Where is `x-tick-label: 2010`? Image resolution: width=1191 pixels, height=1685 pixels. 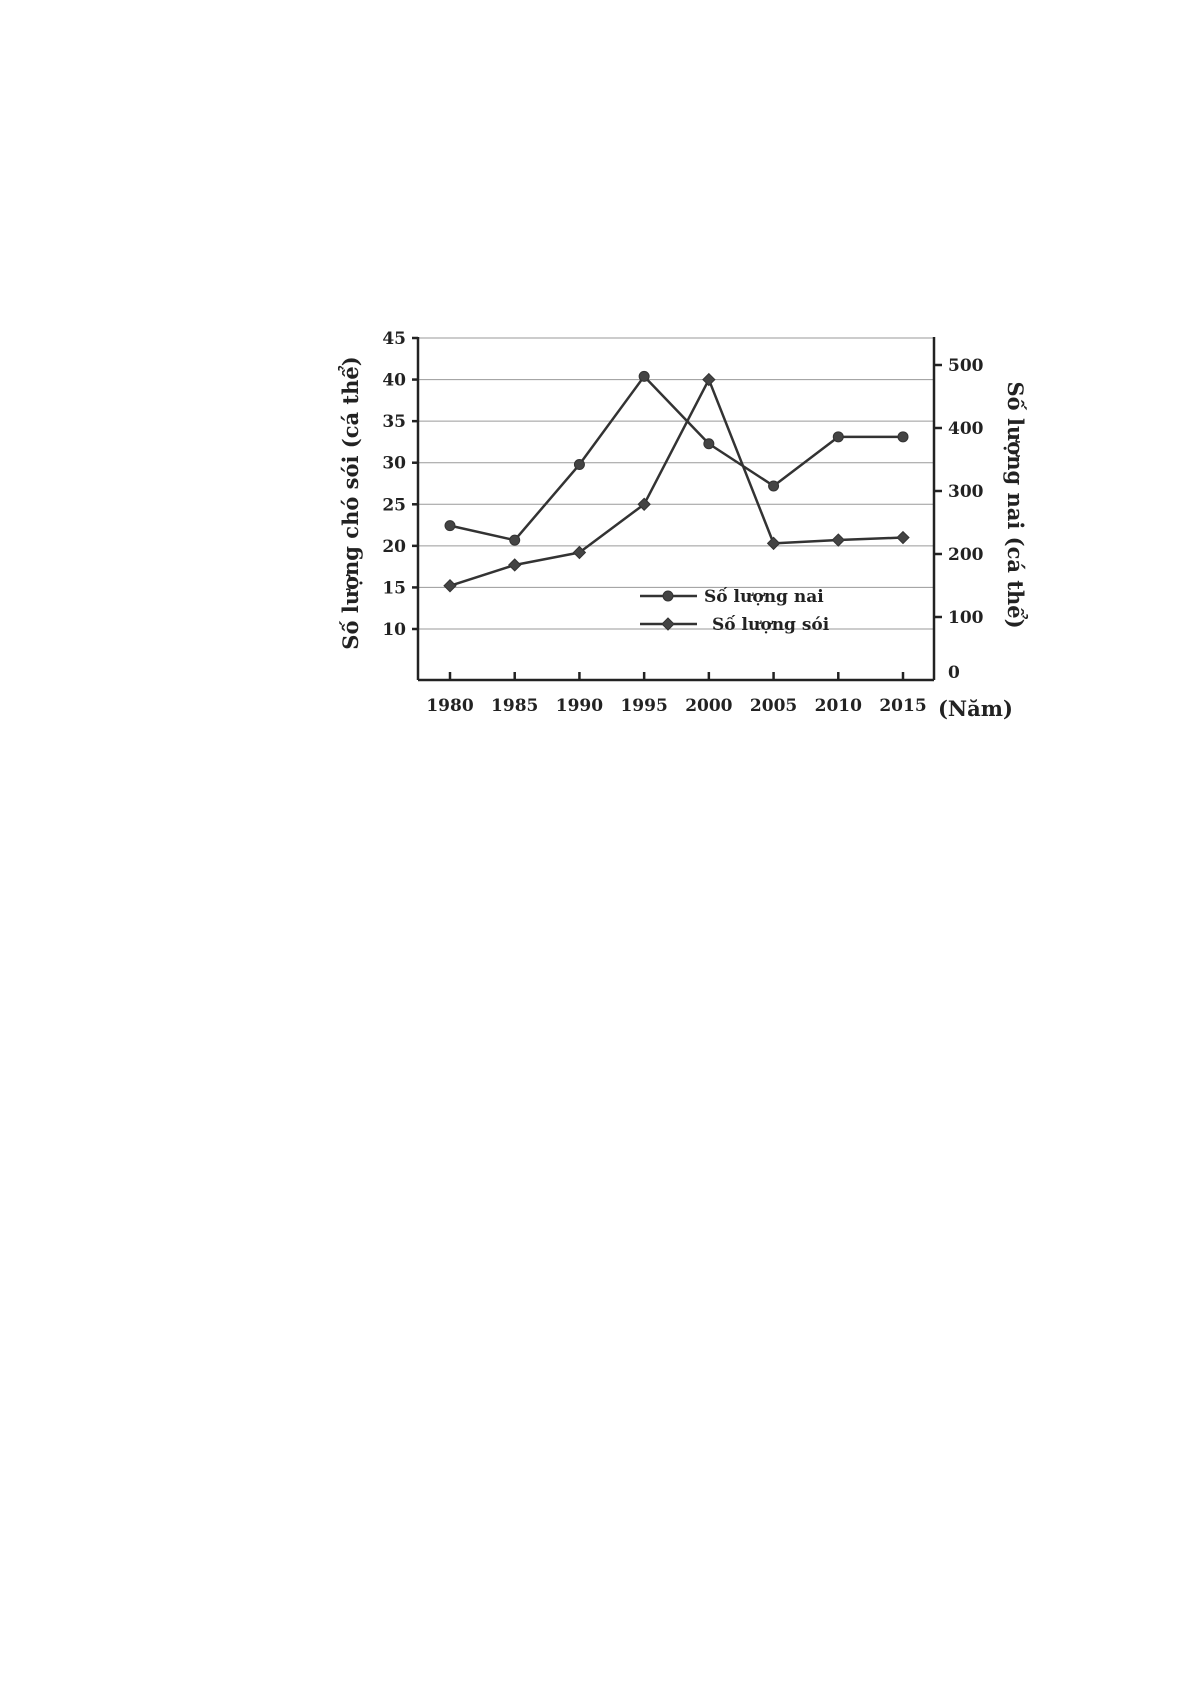
x-tick-label: 2010 is located at coordinates (838, 706).